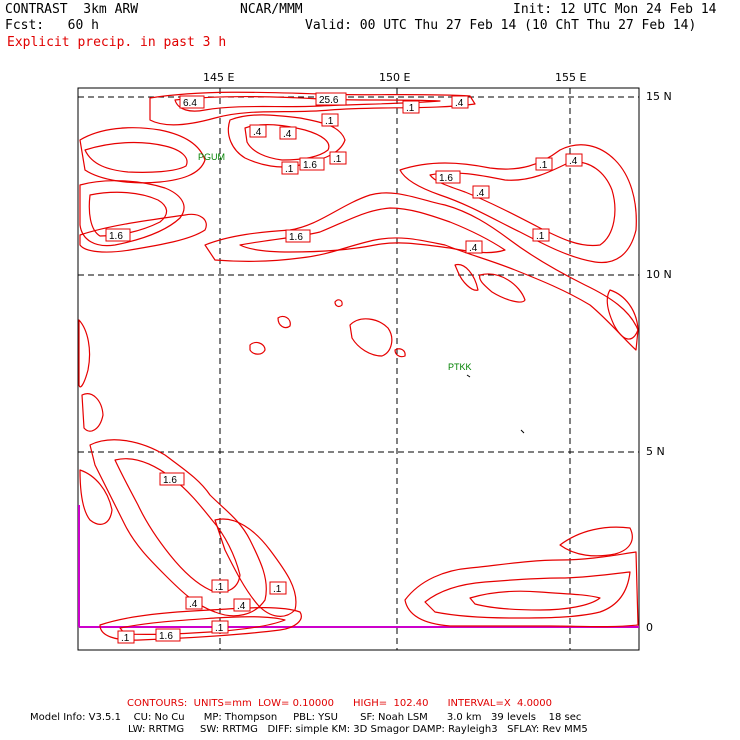 Image resolution: width=740 pixels, height=740 pixels. I want to click on contour-central-band-inner, so click(372, 230).